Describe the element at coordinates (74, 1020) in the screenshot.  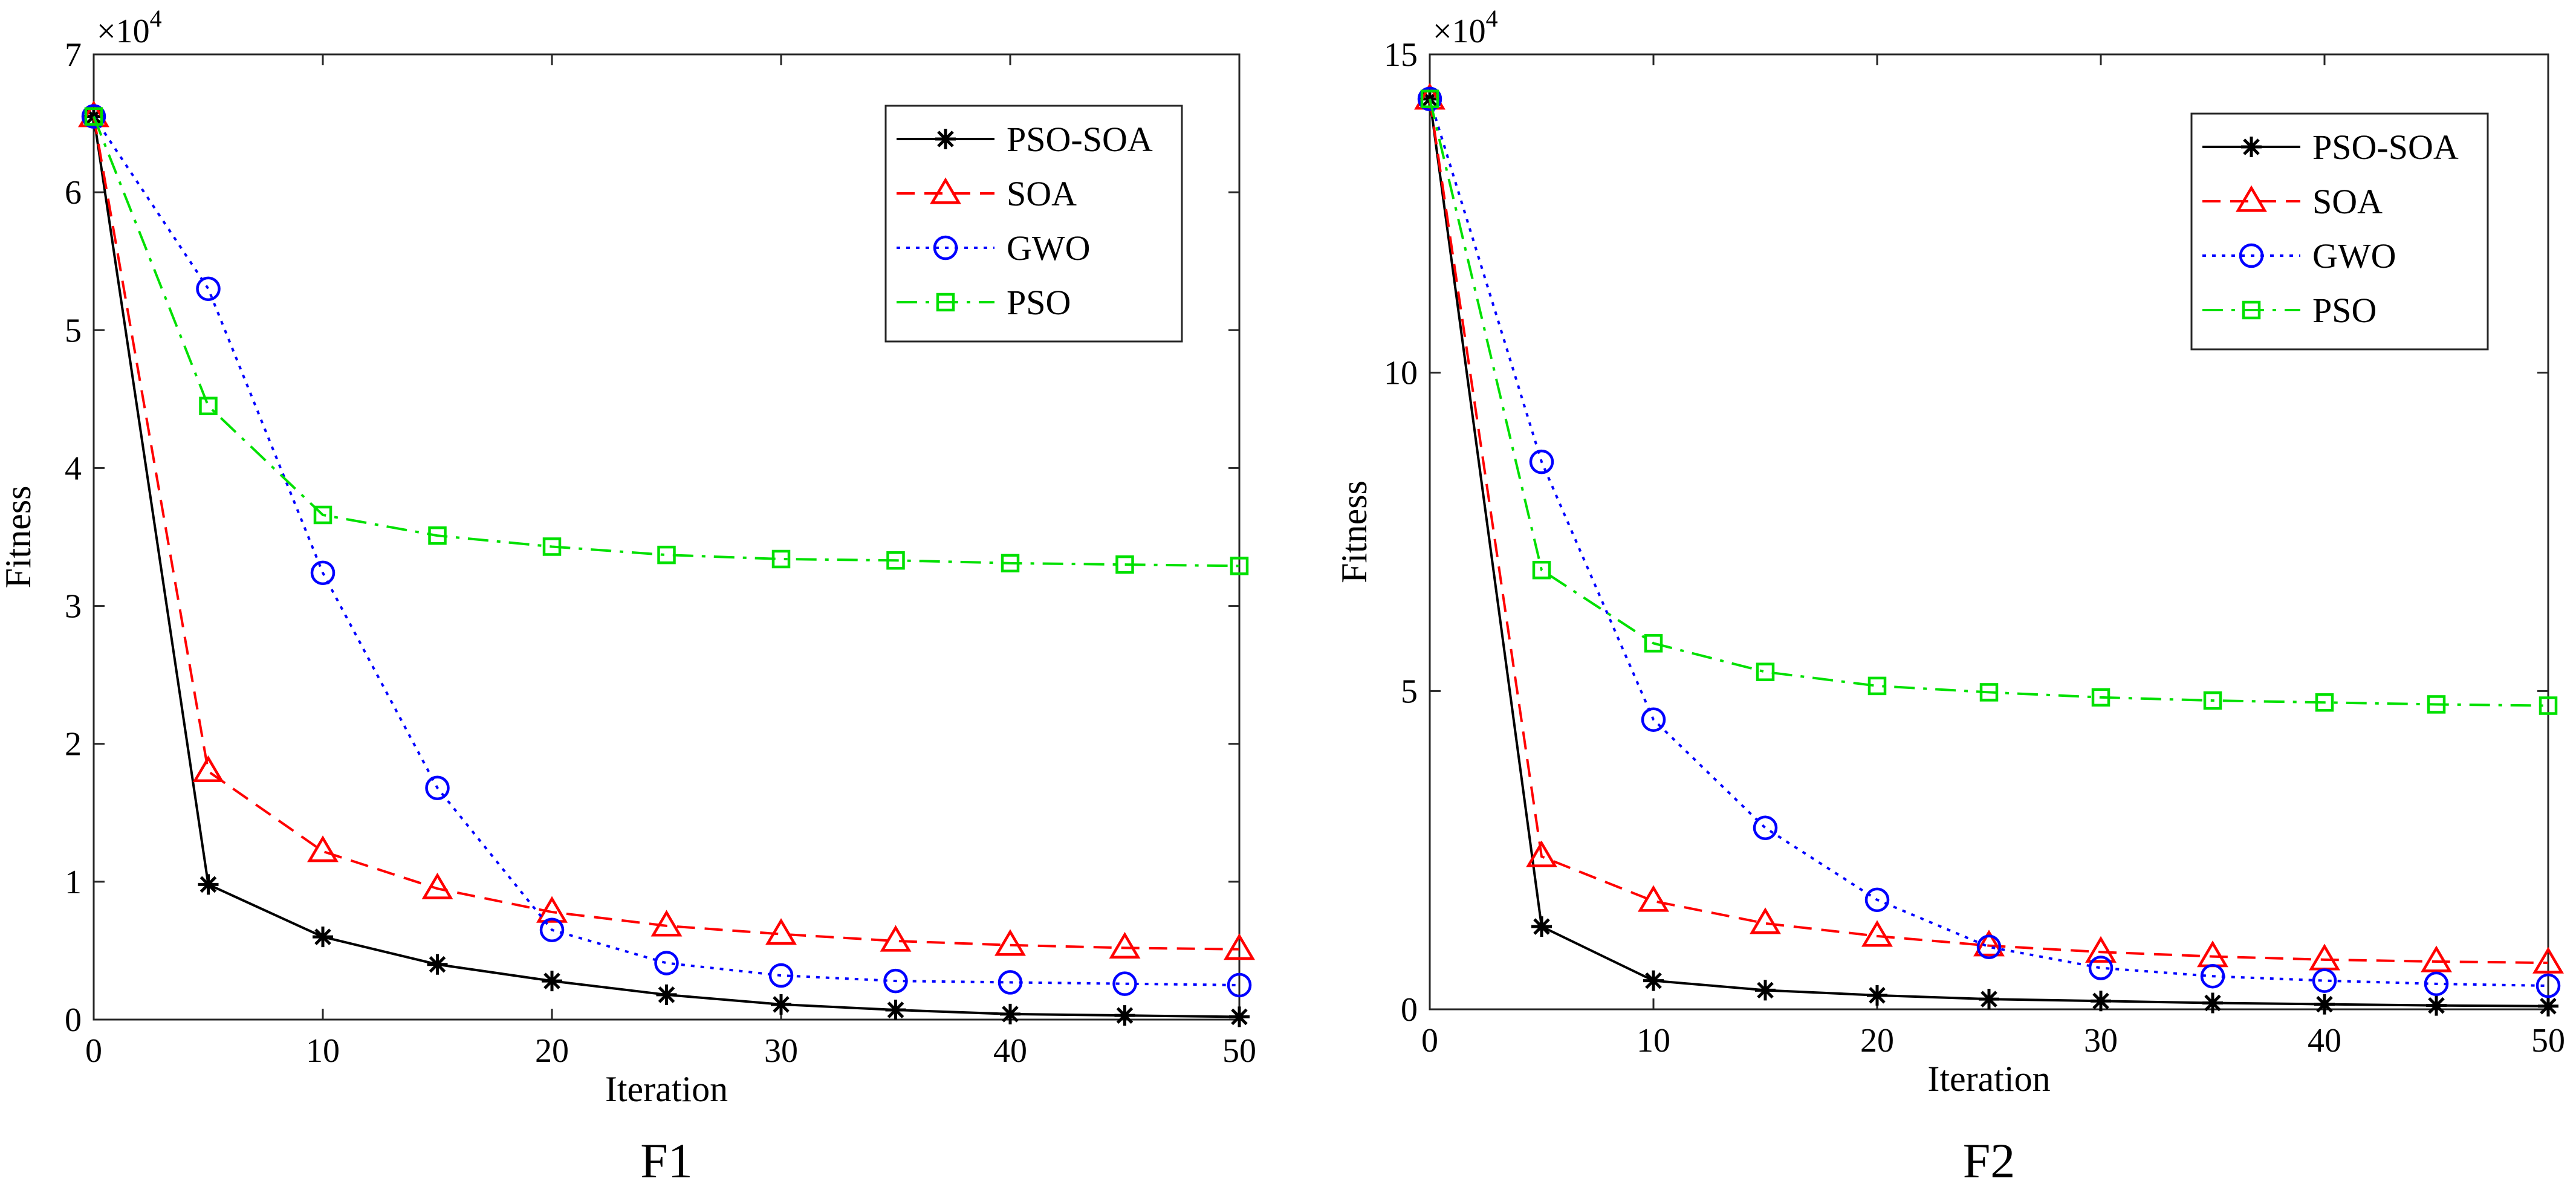
I see `y-tick-label: 0` at that location.